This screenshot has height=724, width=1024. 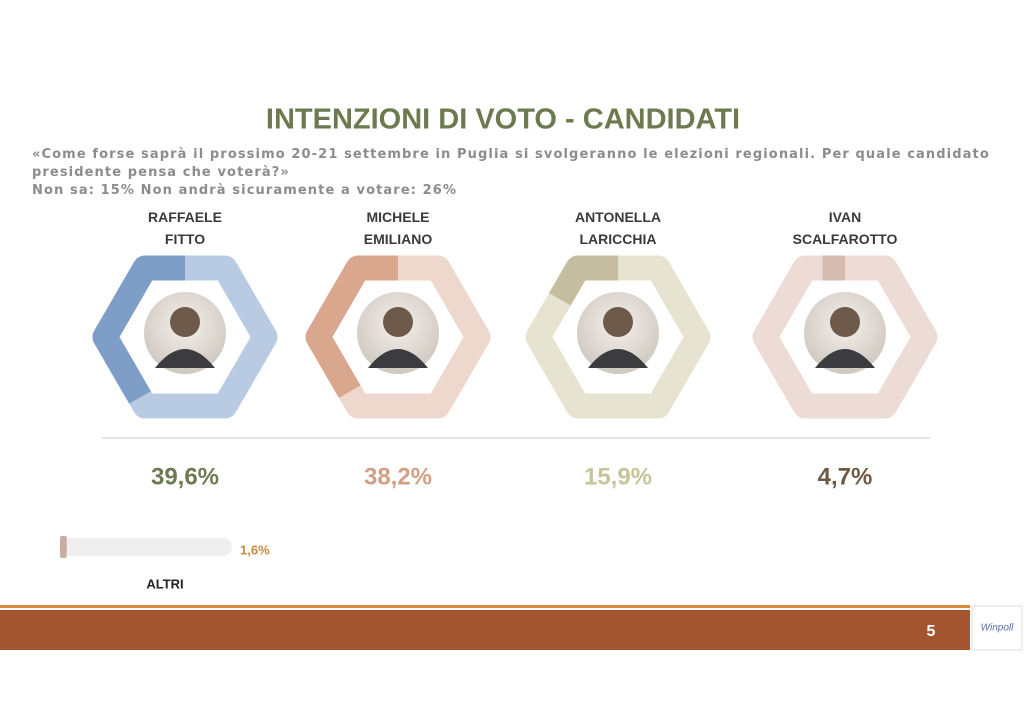 What do you see at coordinates (618, 476) in the screenshot?
I see `value-label: 15,9%` at bounding box center [618, 476].